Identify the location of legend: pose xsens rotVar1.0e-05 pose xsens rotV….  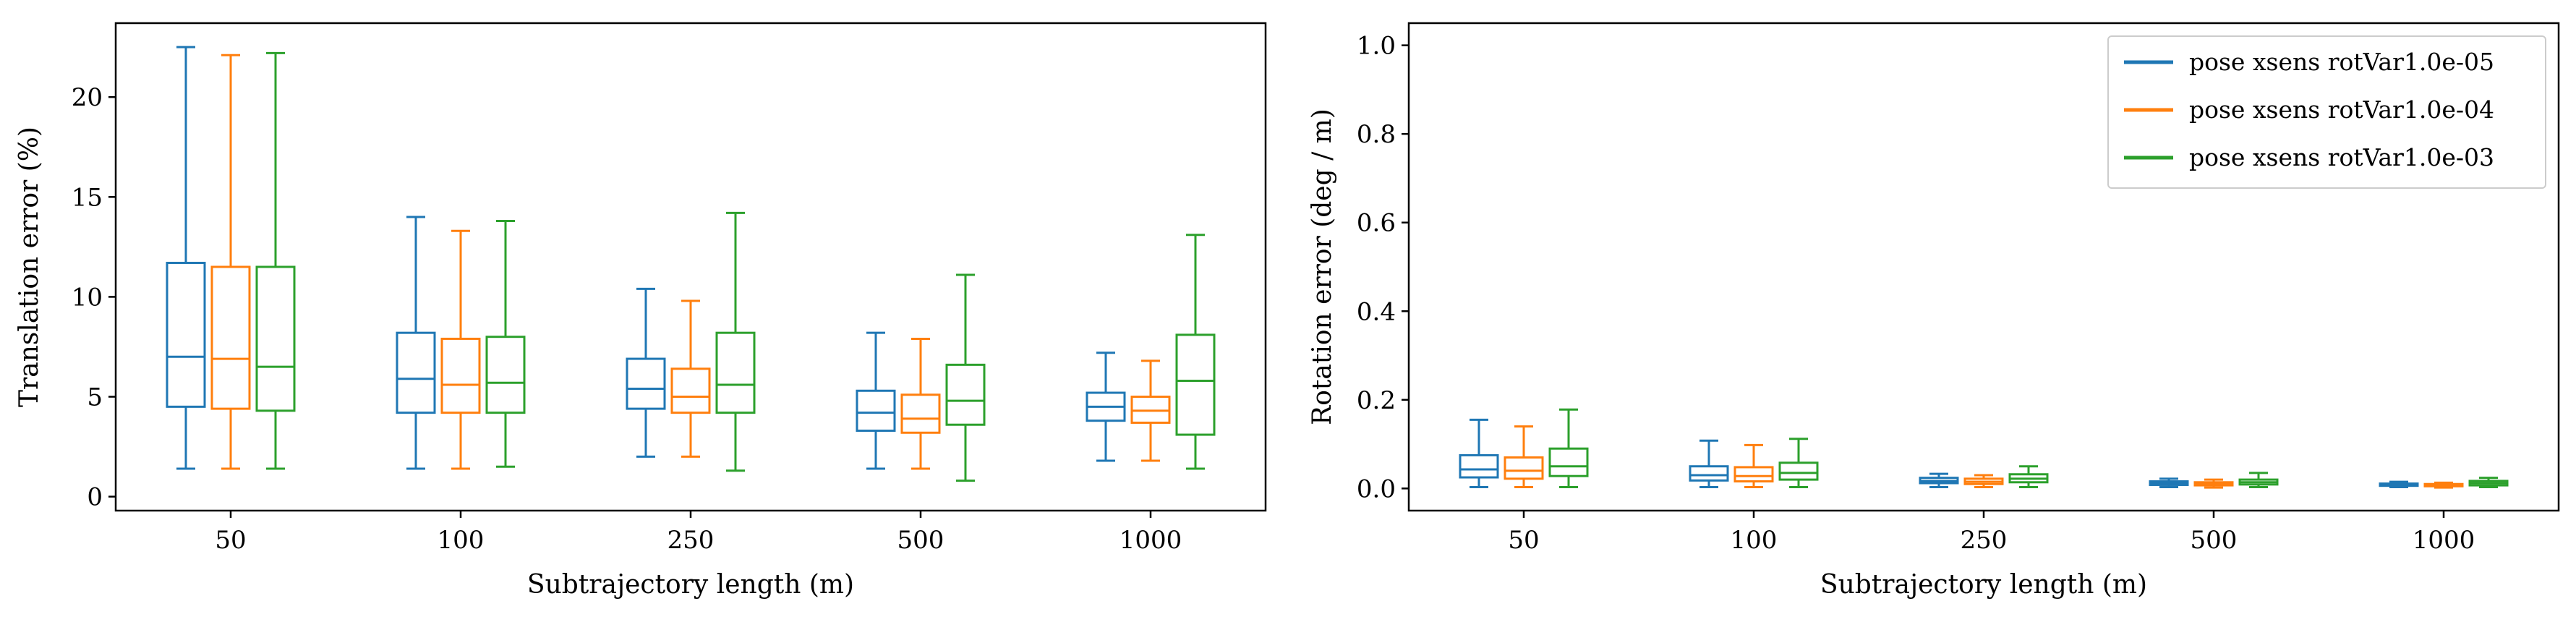
(2327, 112).